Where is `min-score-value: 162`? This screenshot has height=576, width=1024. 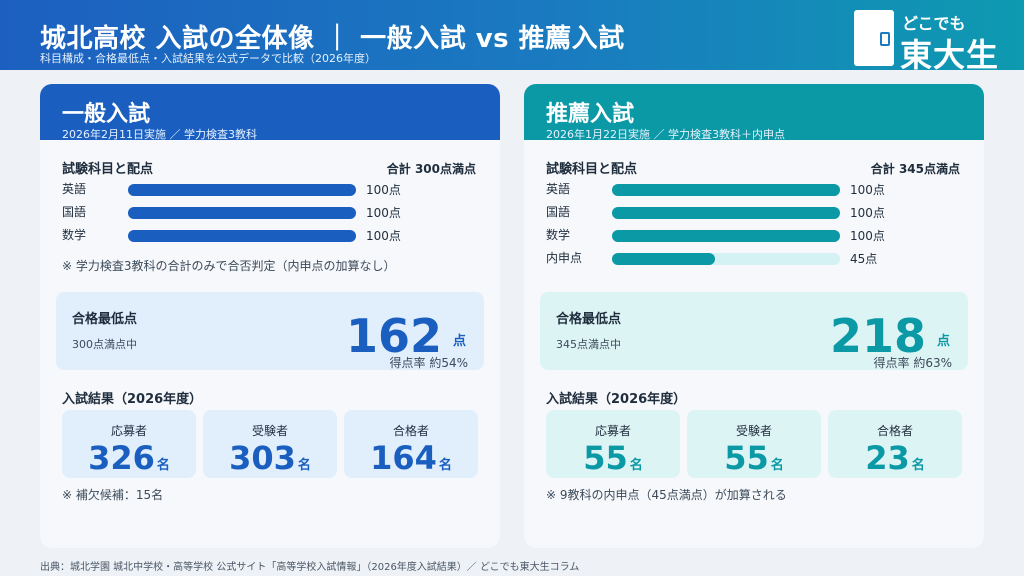
min-score-value: 162 is located at coordinates (393, 336).